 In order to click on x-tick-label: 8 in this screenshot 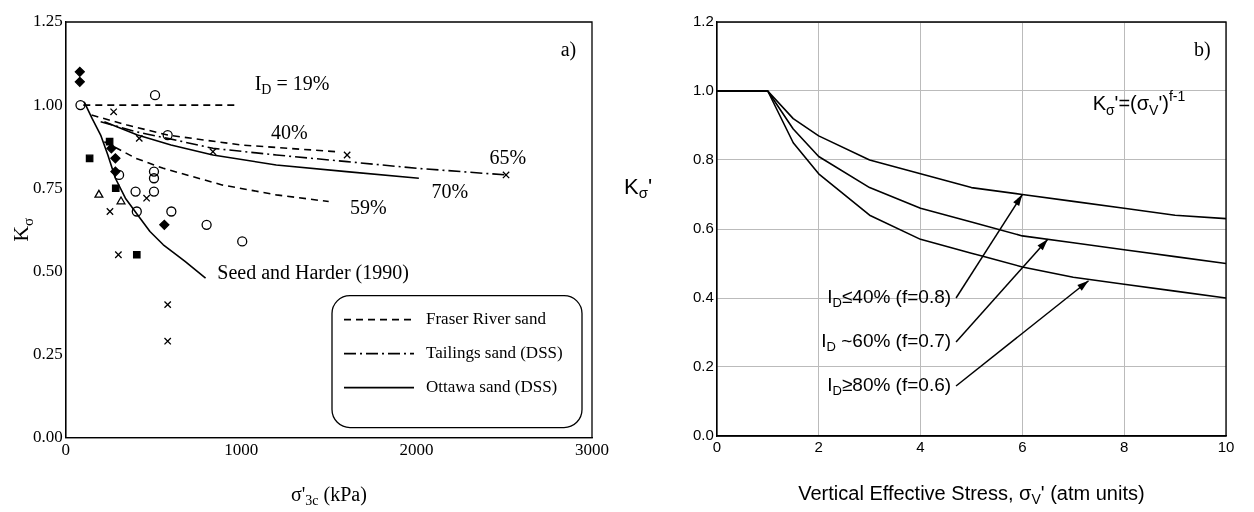, I will do `click(1124, 447)`.